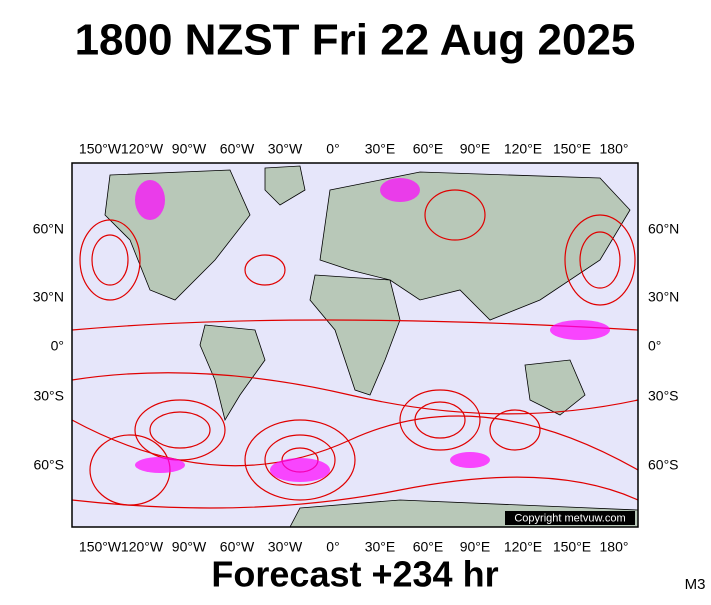 Image resolution: width=711 pixels, height=605 pixels. I want to click on title: 1800 NZST Fri 22 Aug 2025, so click(355, 40).